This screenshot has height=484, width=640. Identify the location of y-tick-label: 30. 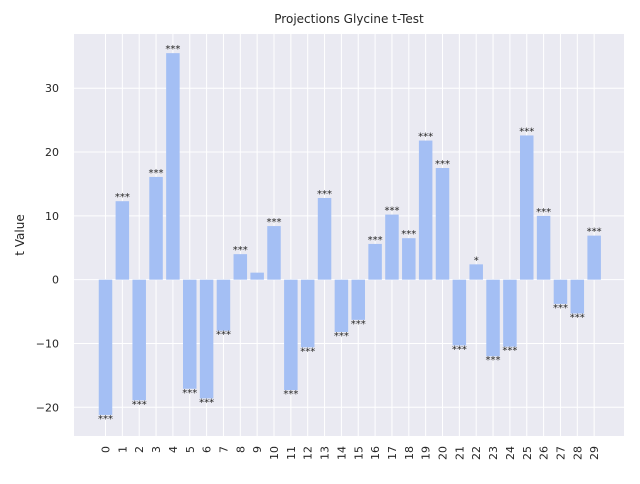
(52, 88).